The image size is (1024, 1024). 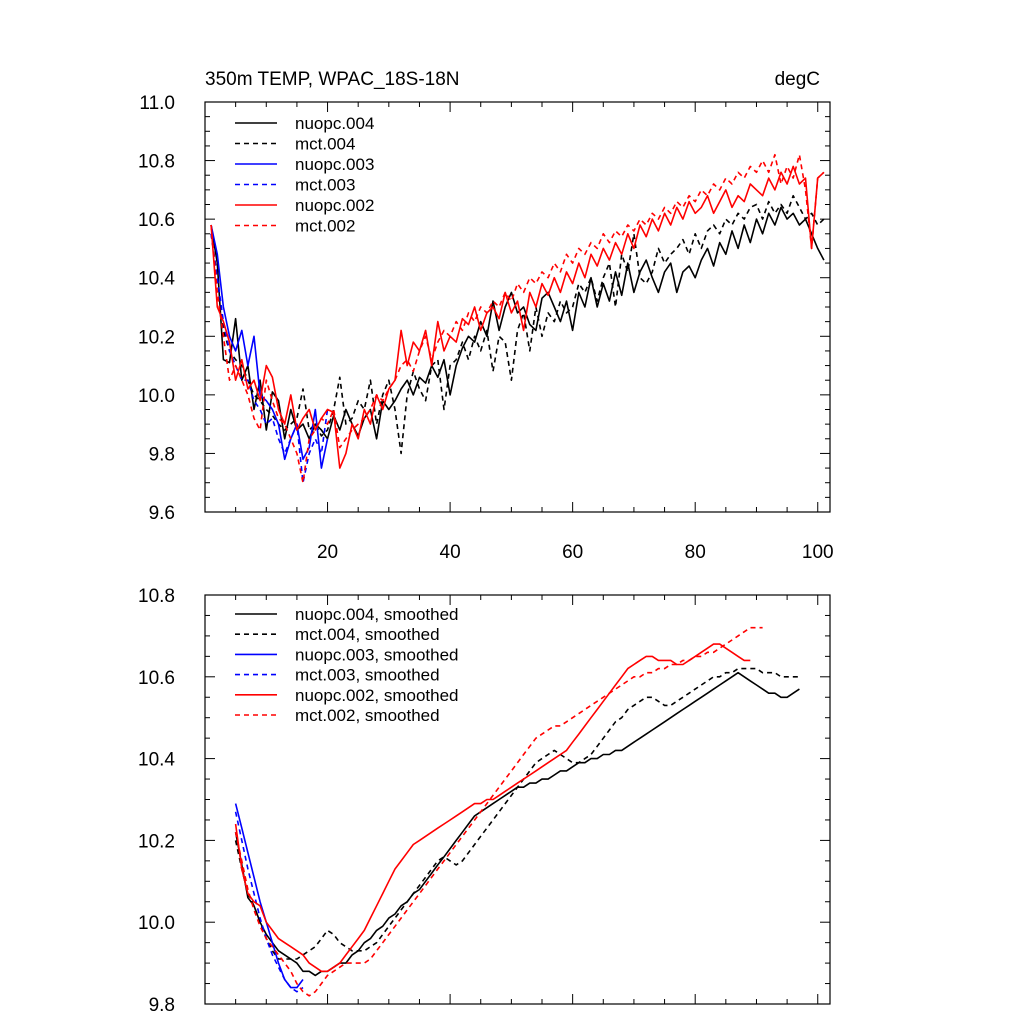 What do you see at coordinates (367, 634) in the screenshot?
I see `legend-entry: mct.004, smoothed` at bounding box center [367, 634].